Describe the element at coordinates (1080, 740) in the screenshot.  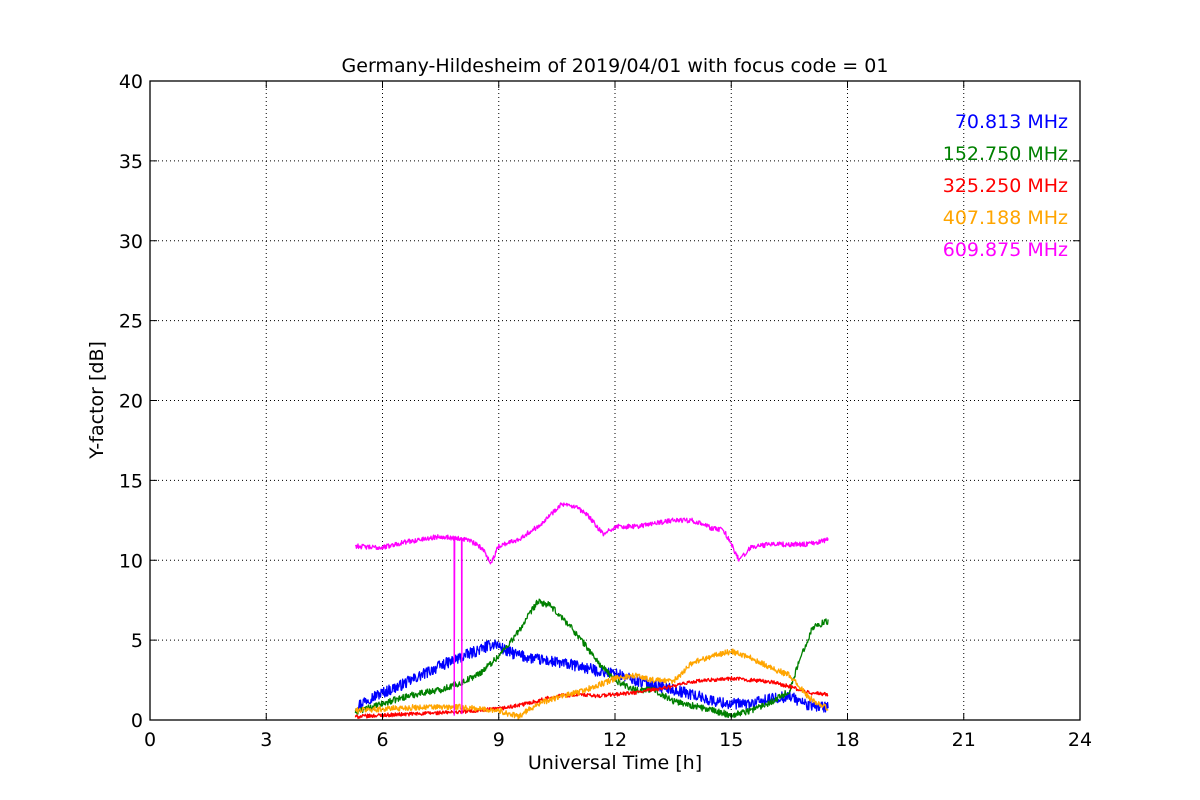
I see `x-tick-label: 24` at that location.